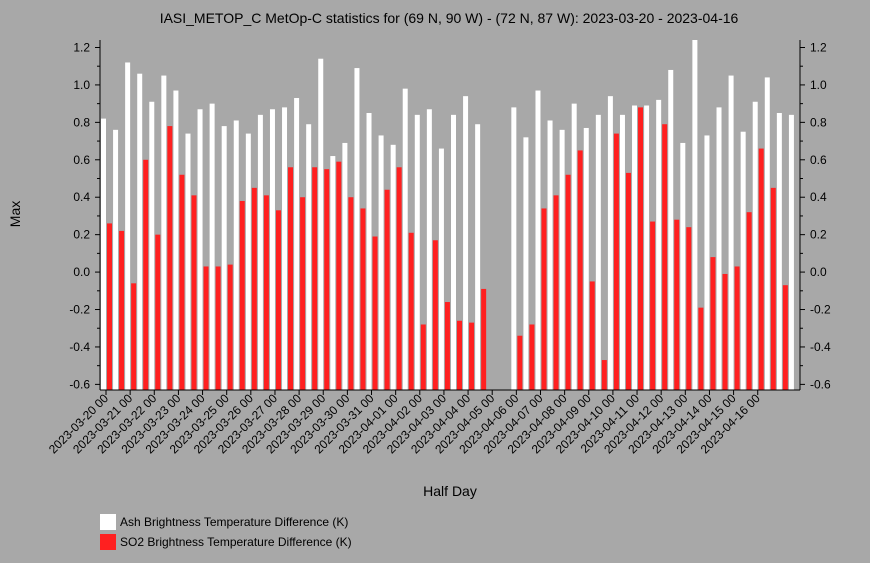  I want to click on y-tick-label-left: 1.2, so click(81, 47).